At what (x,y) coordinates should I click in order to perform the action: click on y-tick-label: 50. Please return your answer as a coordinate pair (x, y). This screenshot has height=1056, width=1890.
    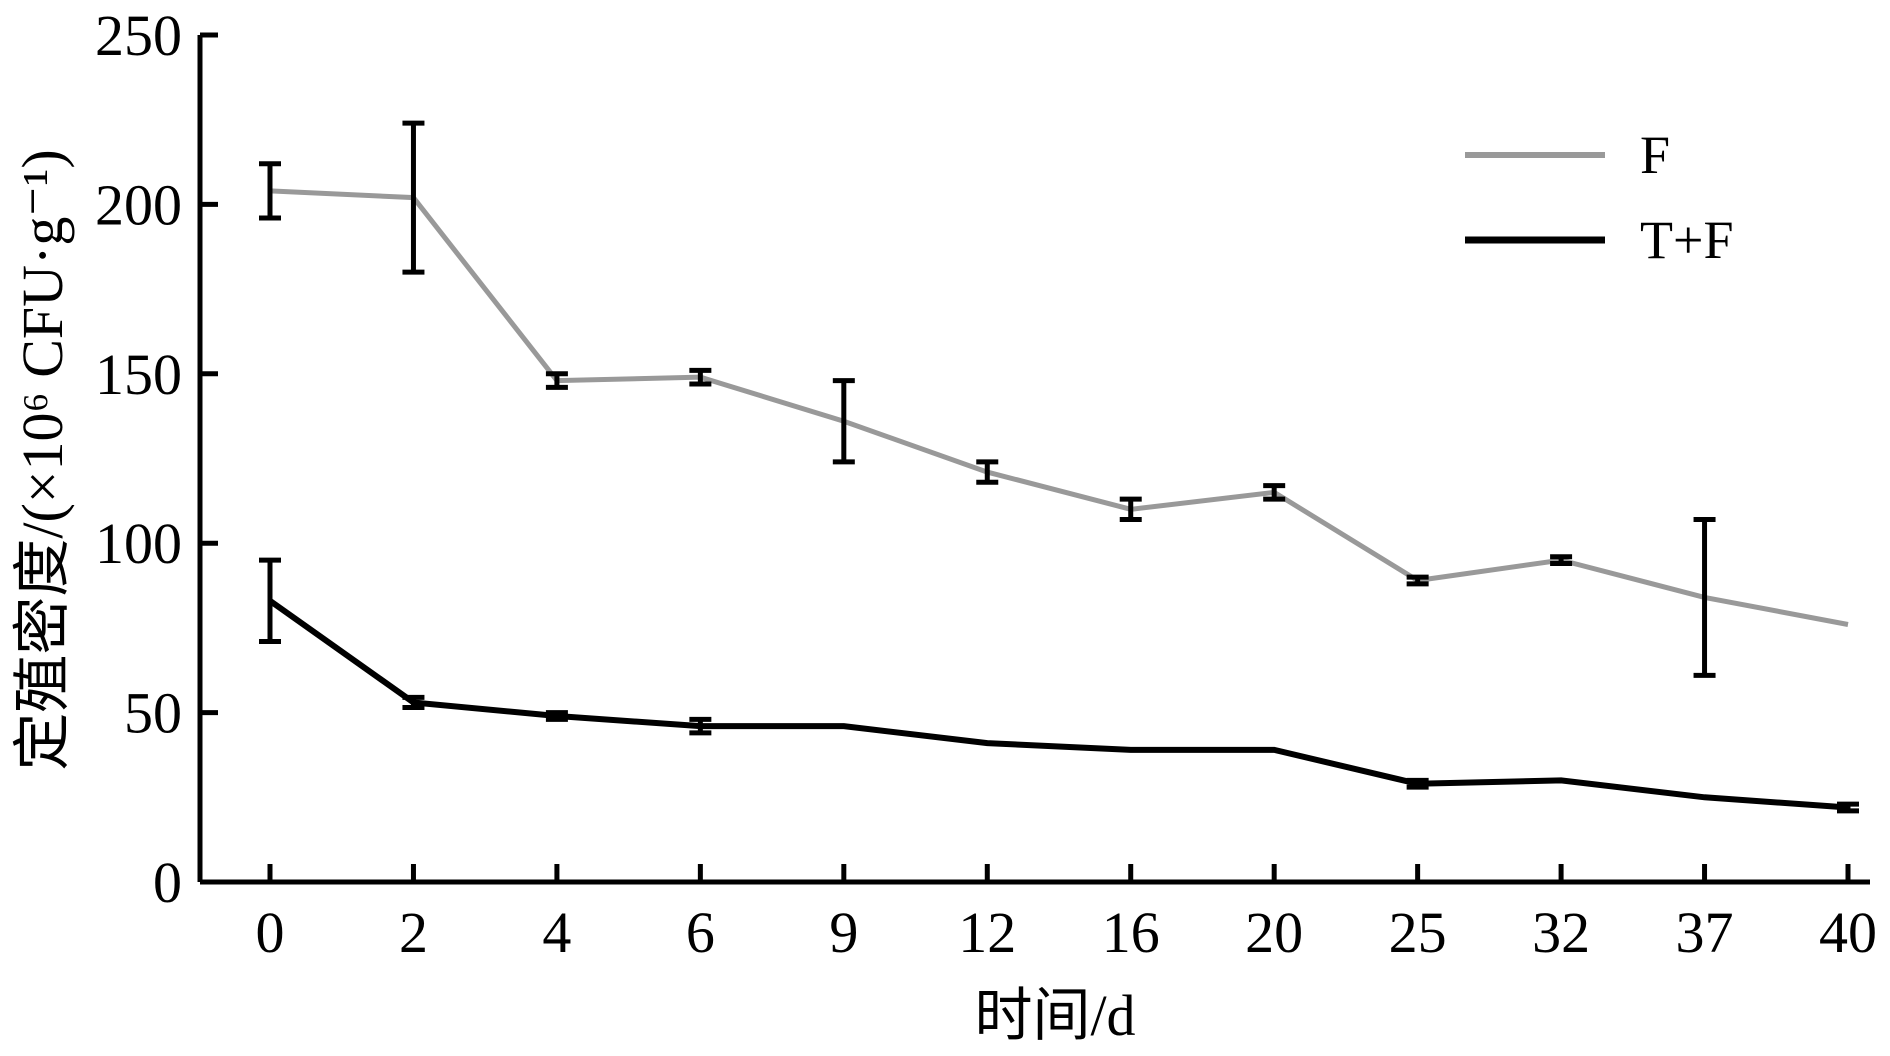
    Looking at the image, I should click on (153, 713).